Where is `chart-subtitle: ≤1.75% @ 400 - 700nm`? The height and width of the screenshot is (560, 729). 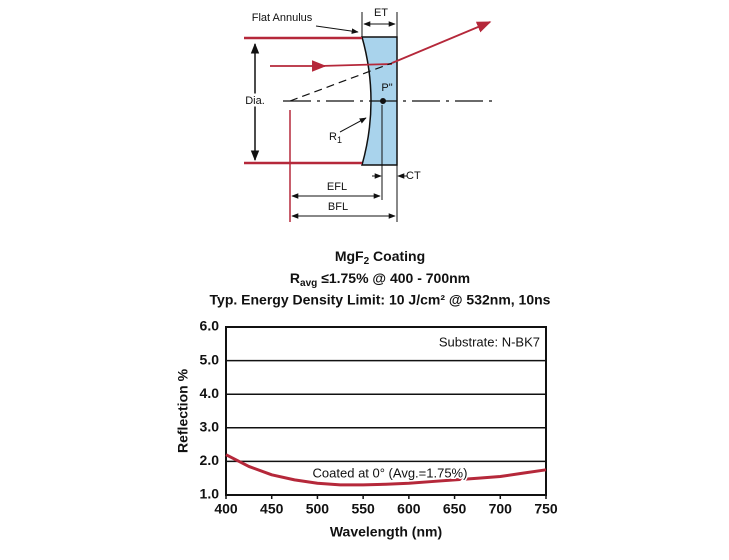 chart-subtitle: ≤1.75% @ 400 - 700nm is located at coordinates (393, 278).